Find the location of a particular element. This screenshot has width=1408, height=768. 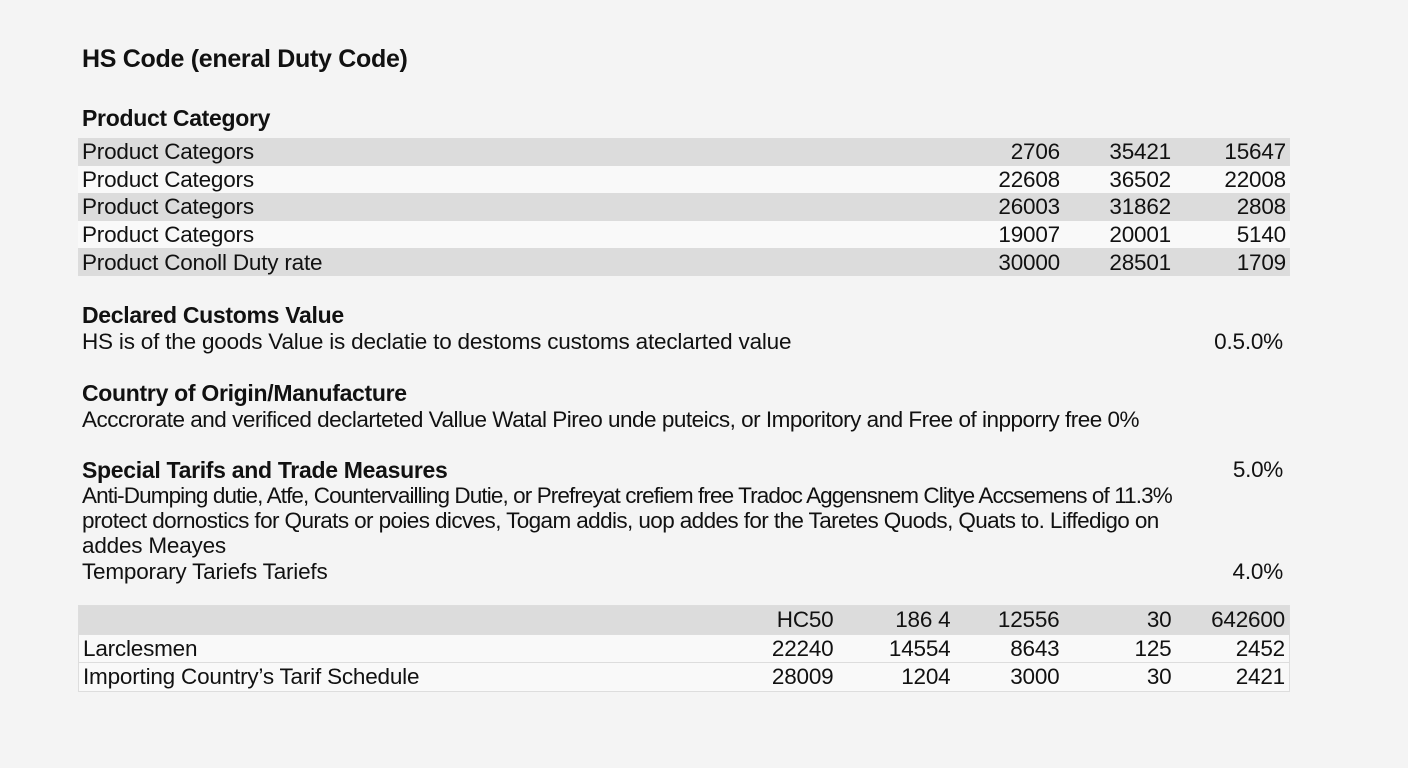

cell: 35421 is located at coordinates (1140, 152).